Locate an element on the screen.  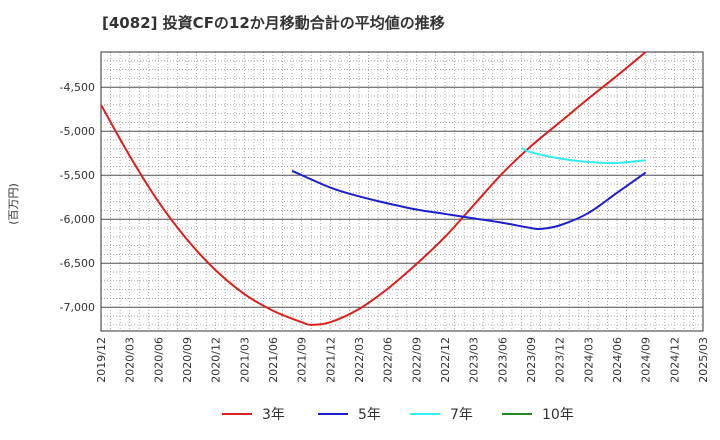
y-tick-label: -5,000 is located at coordinates (77, 131).